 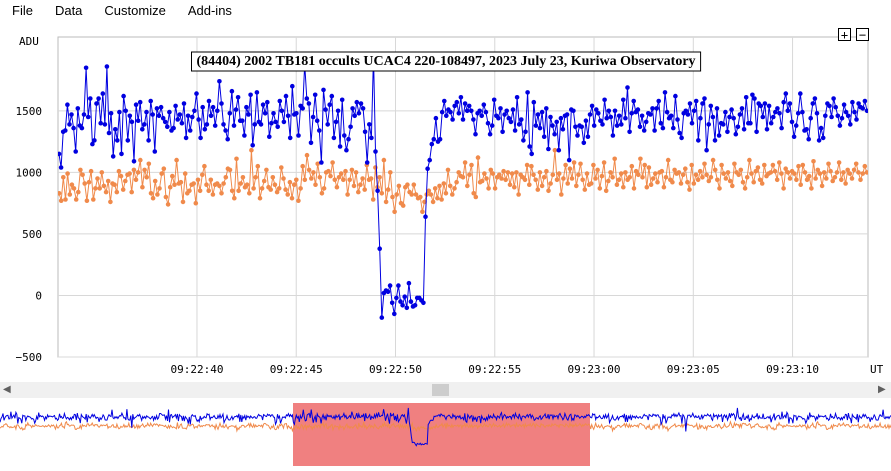 What do you see at coordinates (440, 390) in the screenshot?
I see `scroll-thumb` at bounding box center [440, 390].